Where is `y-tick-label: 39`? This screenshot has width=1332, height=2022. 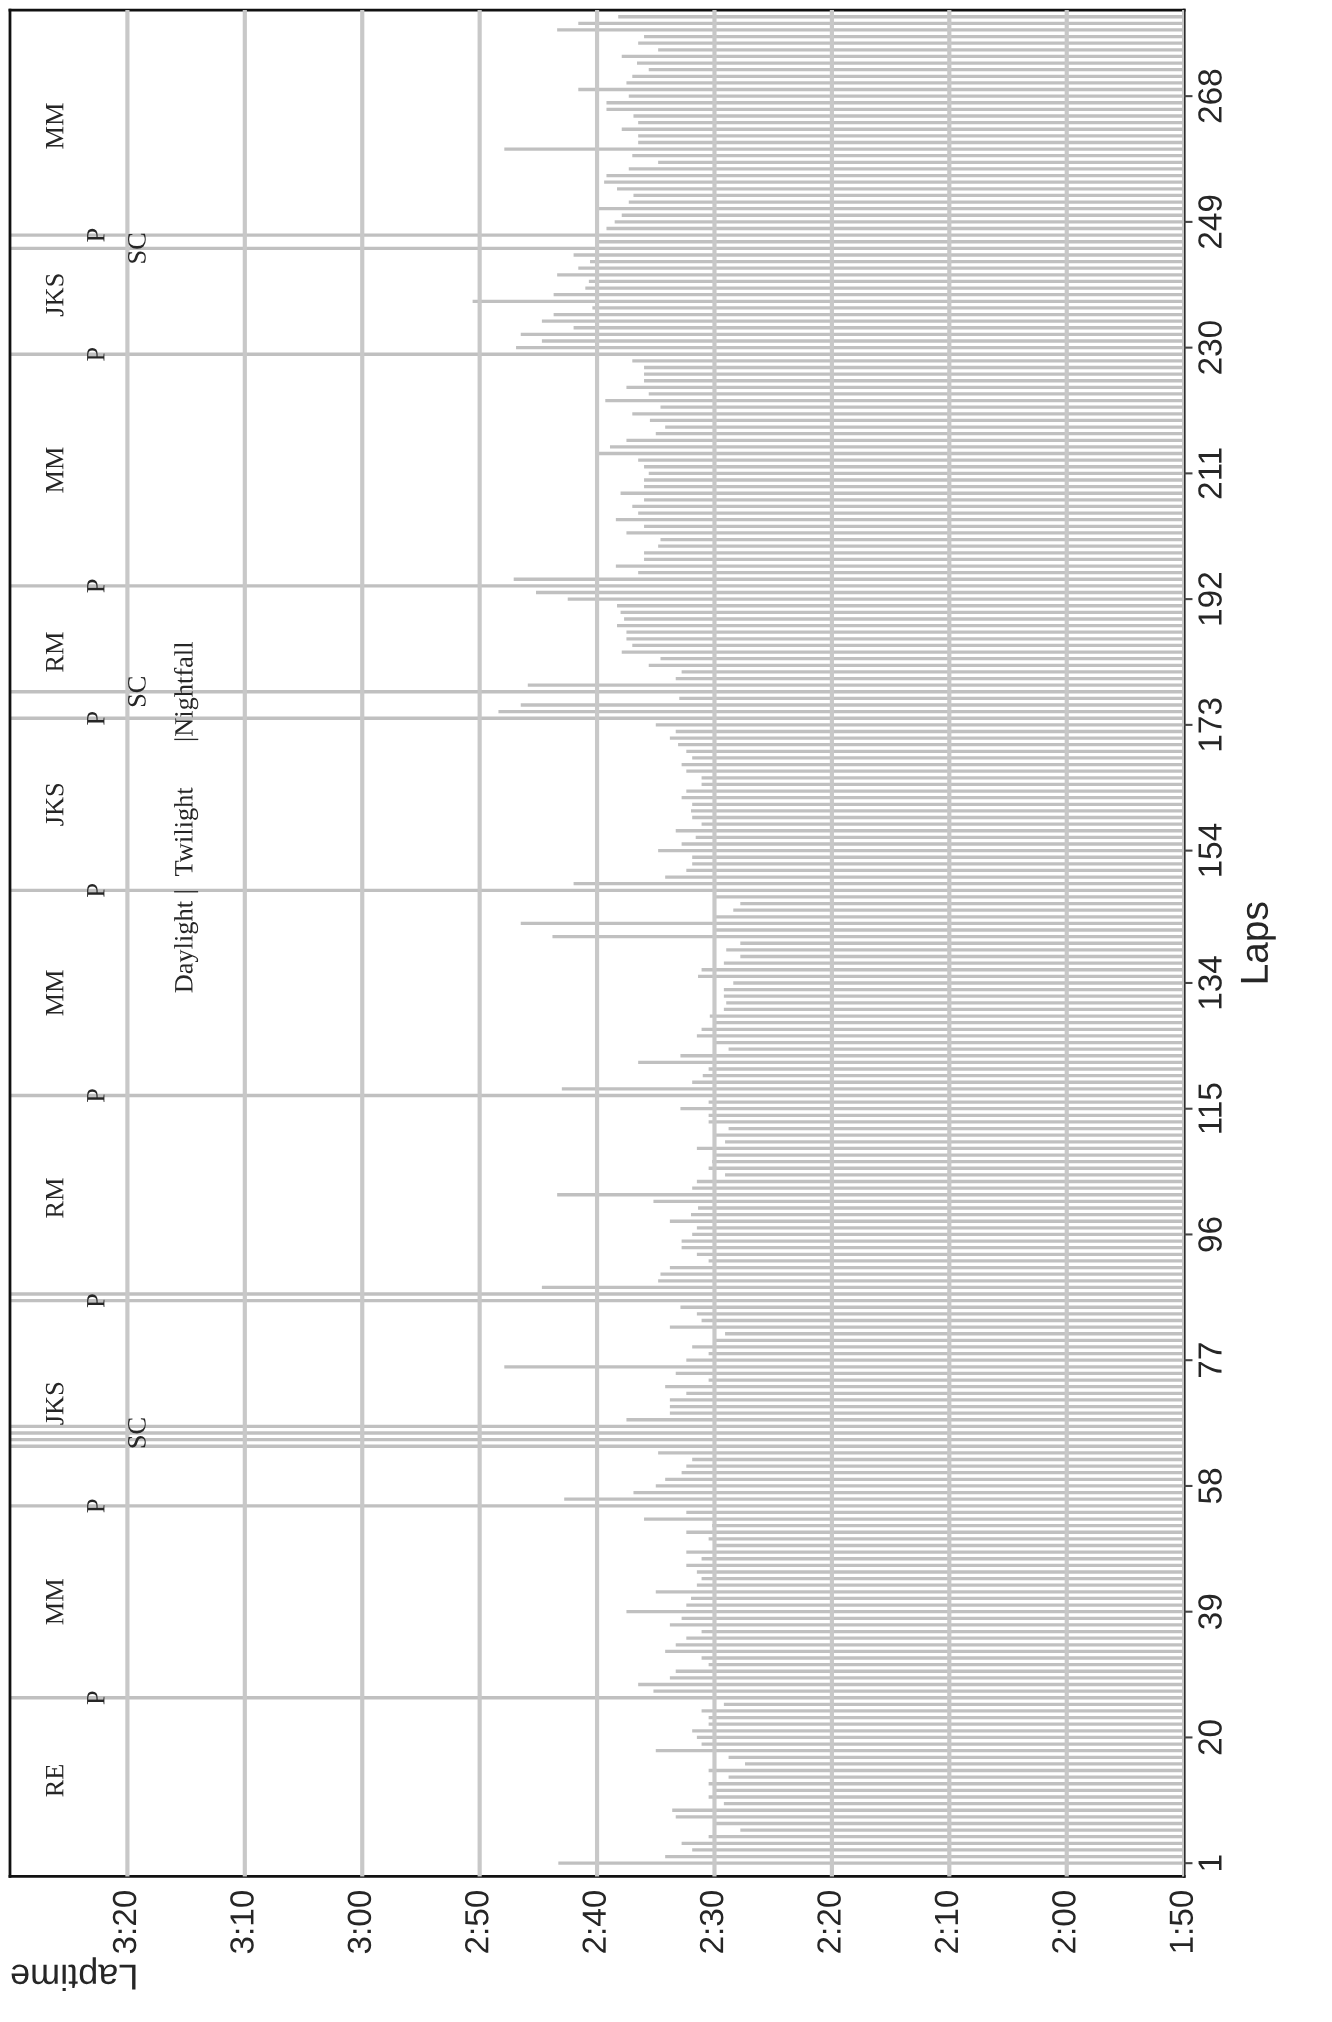 y-tick-label: 39 is located at coordinates (1210, 1611).